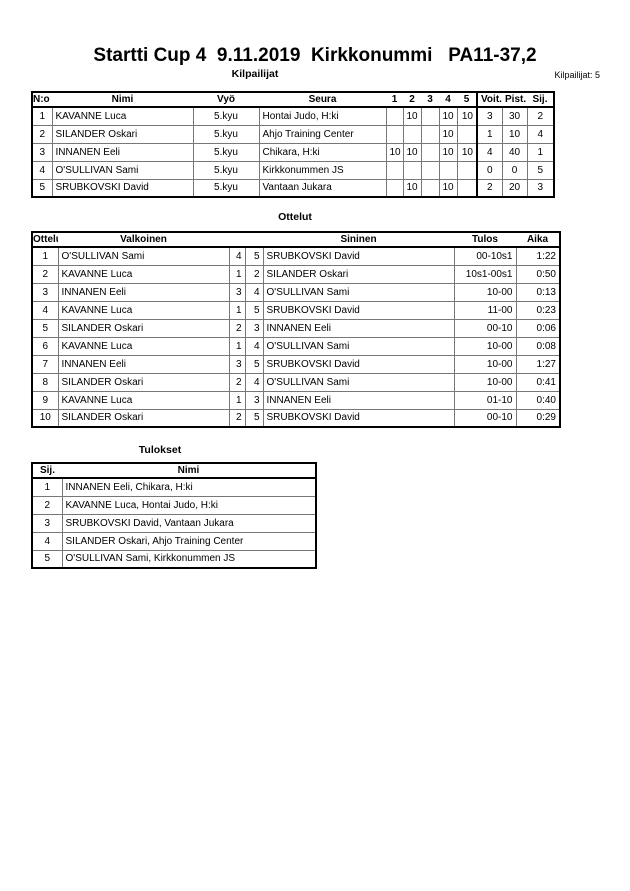 The width and height of the screenshot is (630, 891). Describe the element at coordinates (160, 450) in the screenshot. I see `results-heading: Tulokset` at that location.